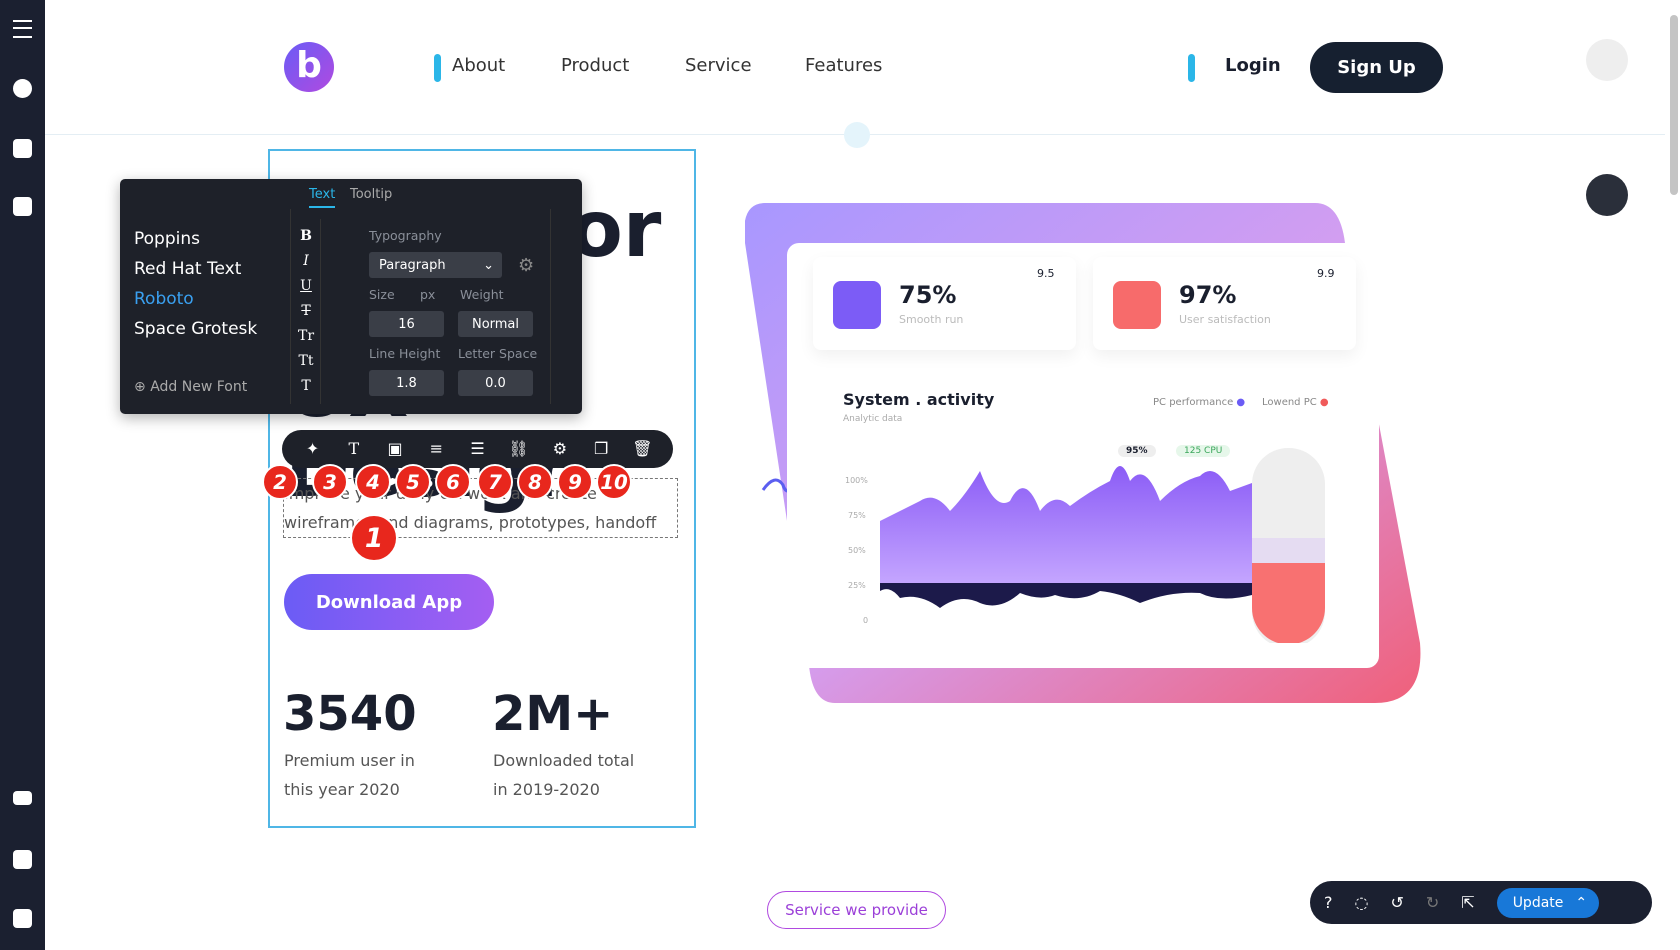 This screenshot has height=950, width=1680. What do you see at coordinates (1328, 902) in the screenshot?
I see `help-button: ?` at bounding box center [1328, 902].